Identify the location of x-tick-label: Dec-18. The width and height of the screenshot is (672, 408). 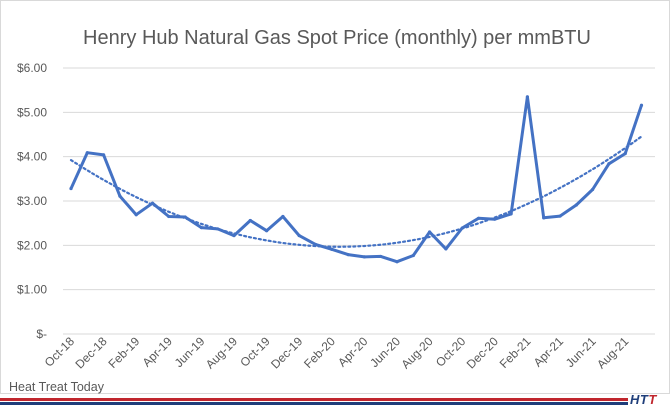
(90, 352).